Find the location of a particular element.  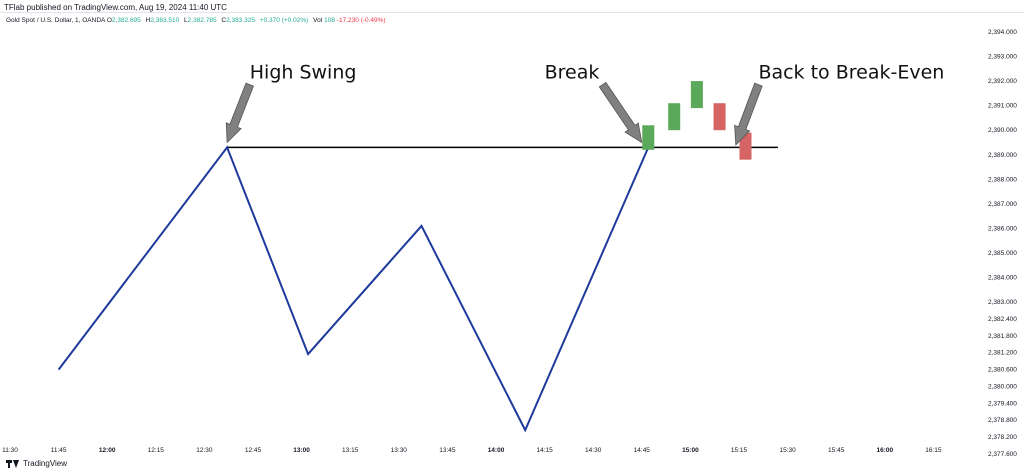

x-tick-label-0: 11:30 is located at coordinates (10, 450).